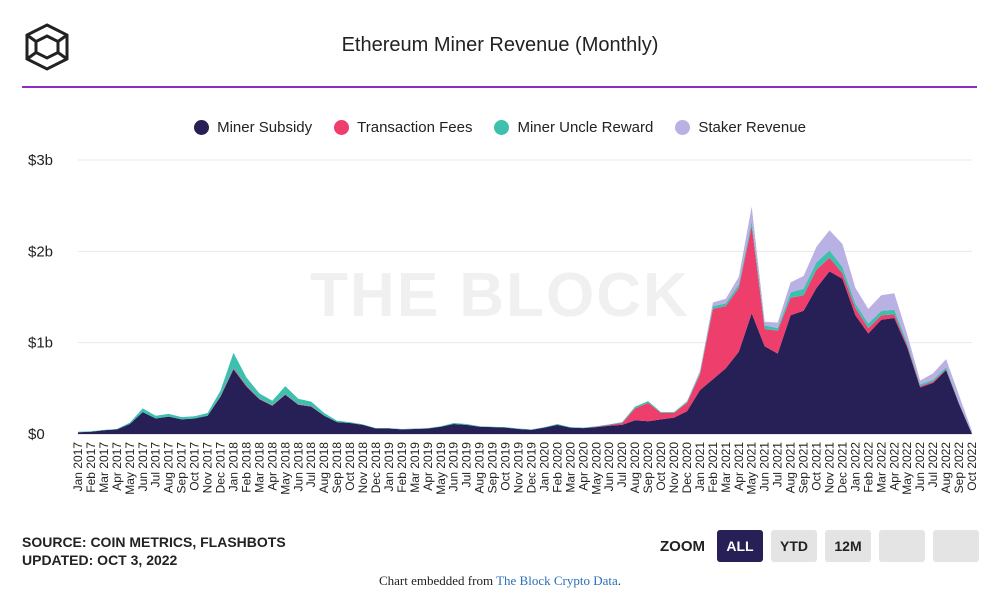  Describe the element at coordinates (778, 465) in the screenshot. I see `x-tick-label: Jul 2021` at that location.